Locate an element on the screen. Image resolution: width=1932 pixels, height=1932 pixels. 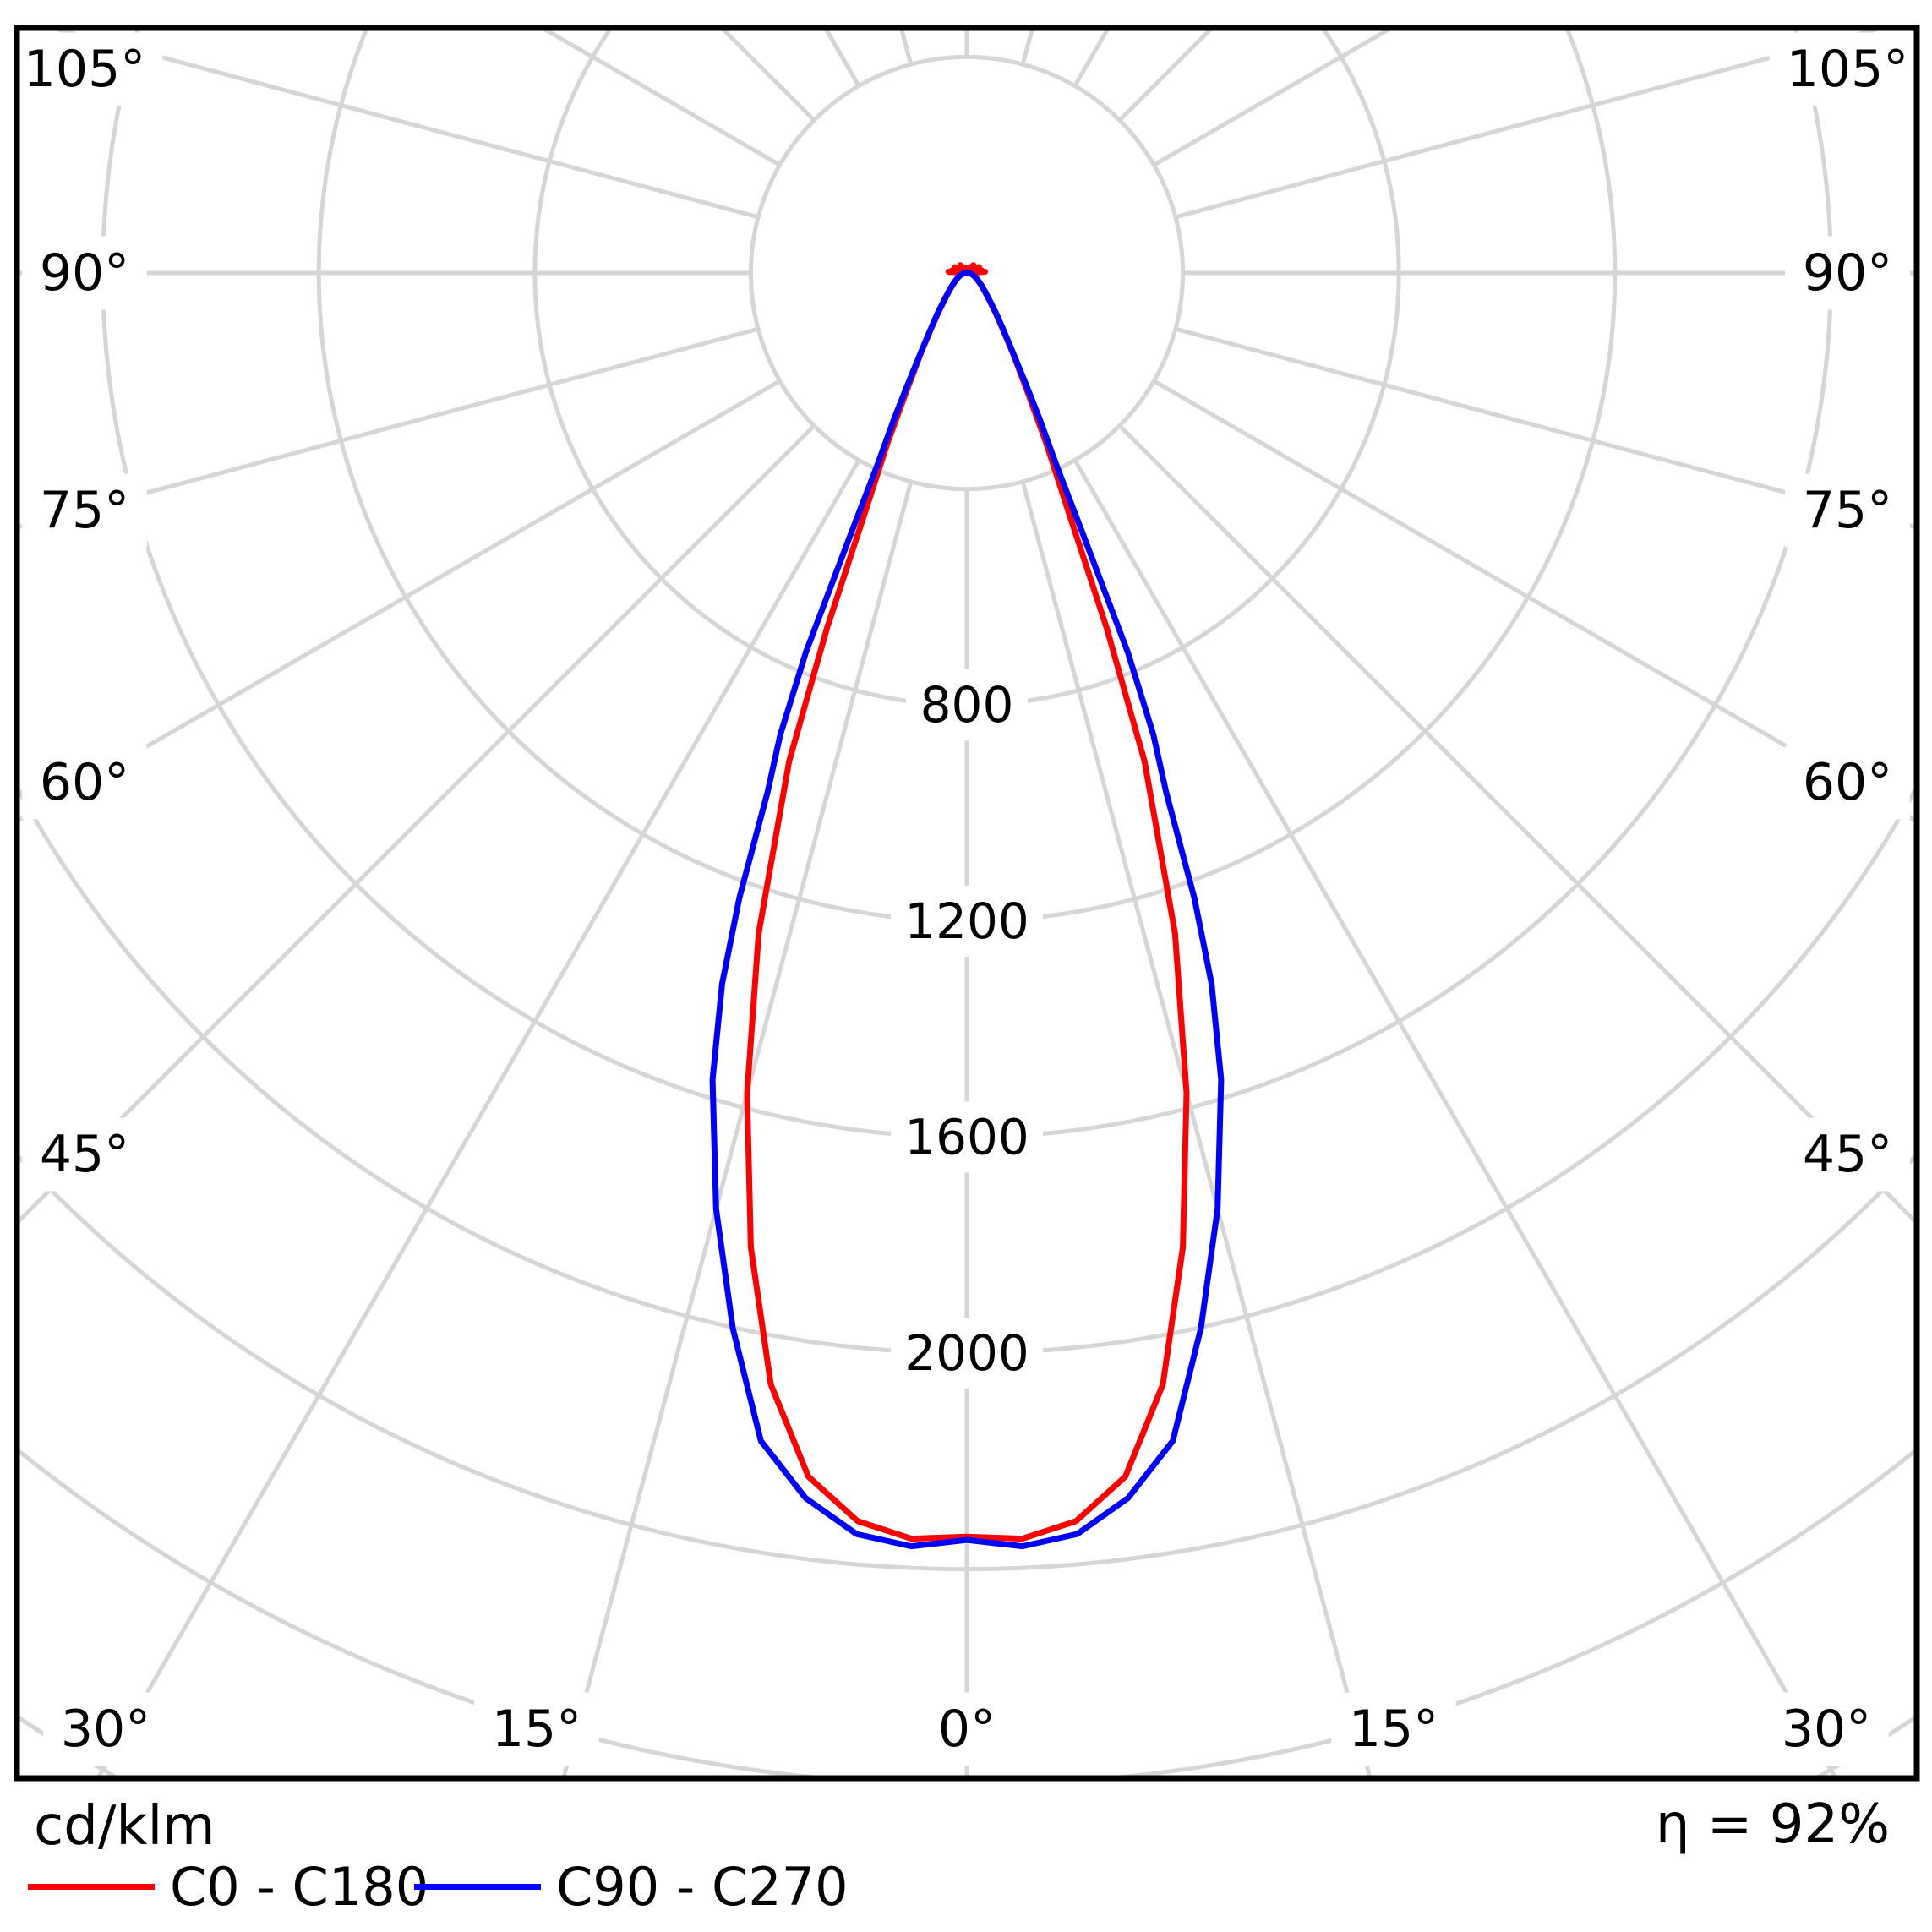
radius-label-800: 800 is located at coordinates (967, 705).